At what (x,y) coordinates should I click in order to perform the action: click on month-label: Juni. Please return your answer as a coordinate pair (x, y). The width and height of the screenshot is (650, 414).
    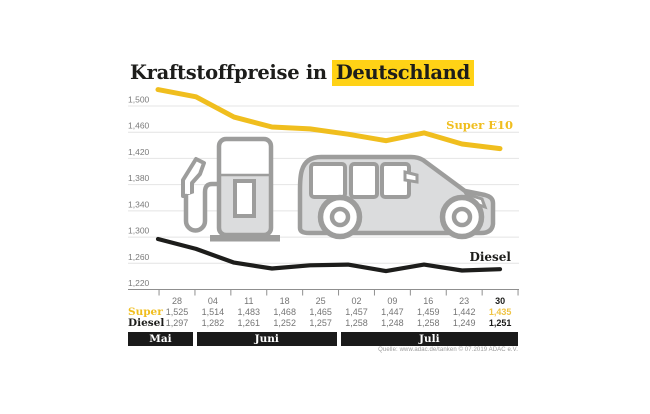
    Looking at the image, I should click on (266, 338).